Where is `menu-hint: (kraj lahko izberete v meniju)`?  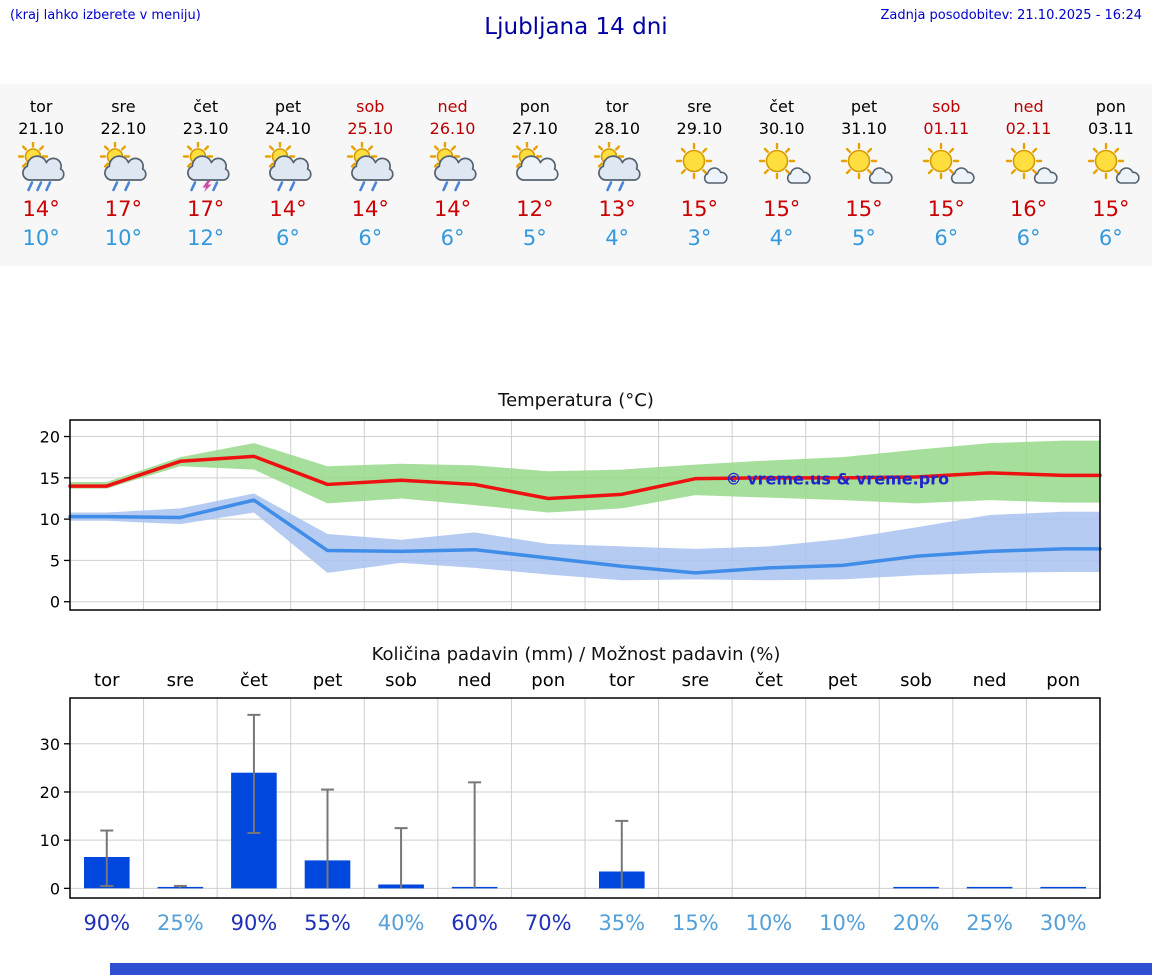 menu-hint: (kraj lahko izberete v meniju) is located at coordinates (105, 15).